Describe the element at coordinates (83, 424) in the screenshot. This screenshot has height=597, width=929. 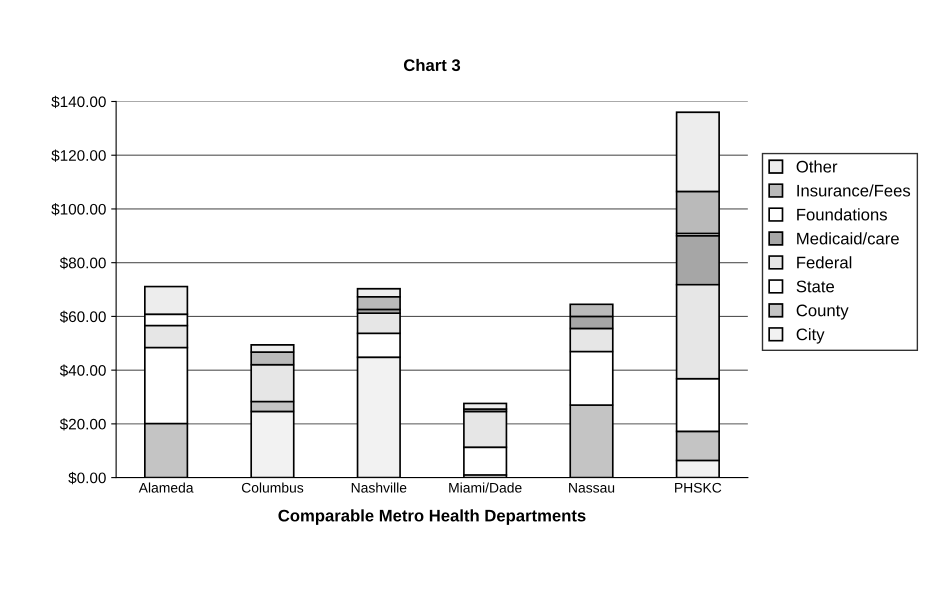
I see `y-tick-label: $20.00` at that location.